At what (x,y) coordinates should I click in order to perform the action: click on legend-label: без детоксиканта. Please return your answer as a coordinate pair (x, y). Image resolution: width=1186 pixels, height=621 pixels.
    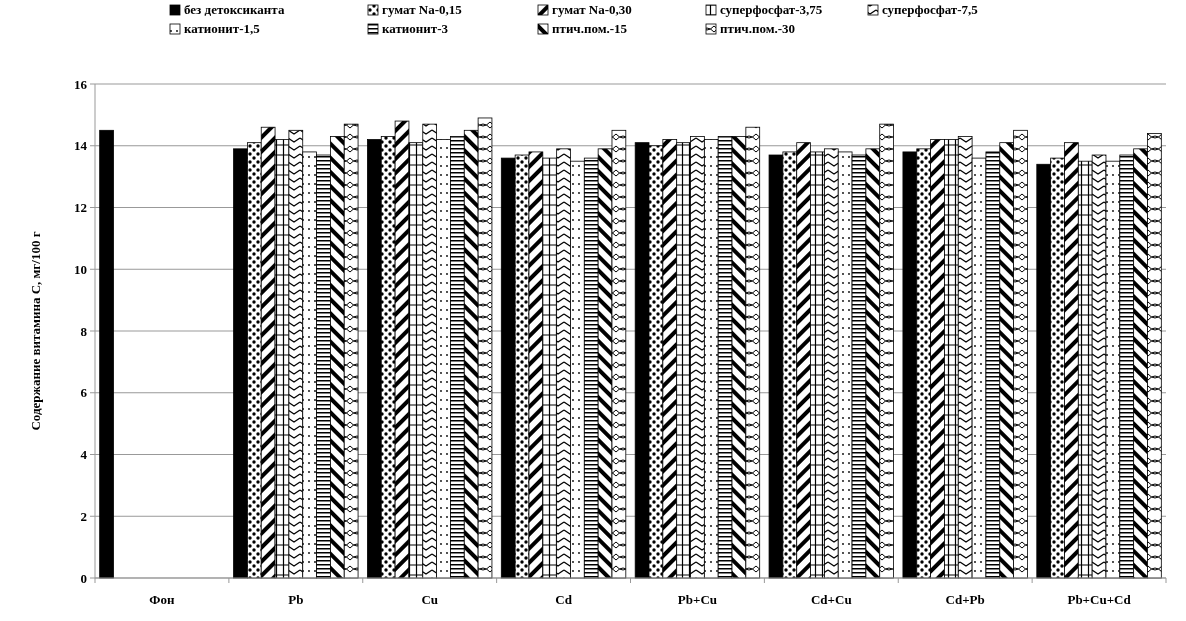
    Looking at the image, I should click on (234, 9).